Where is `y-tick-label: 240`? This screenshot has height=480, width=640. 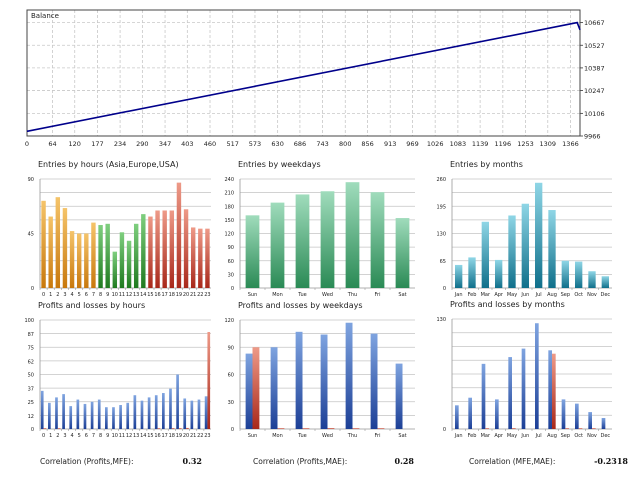 y-tick-label: 240 is located at coordinates (229, 180).